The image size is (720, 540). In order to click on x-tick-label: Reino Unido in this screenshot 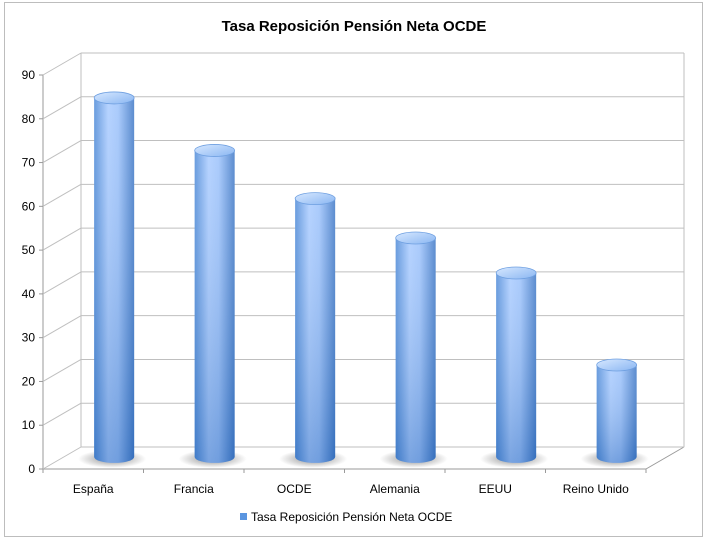, I will do `click(596, 489)`.